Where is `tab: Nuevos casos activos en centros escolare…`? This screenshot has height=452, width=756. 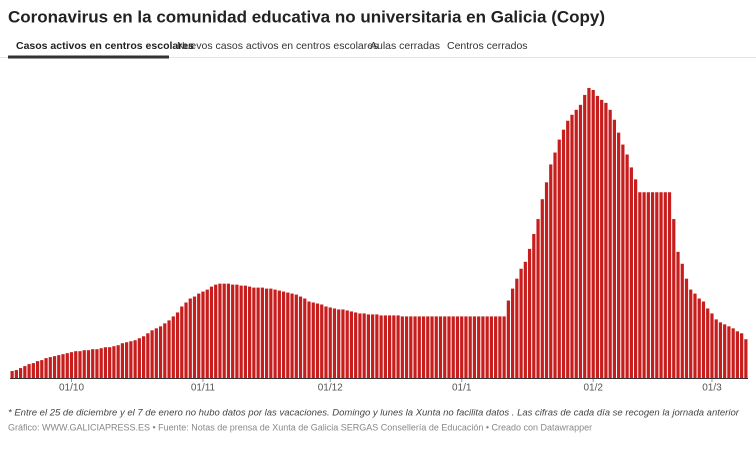
tab: Nuevos casos activos en centros escolare… is located at coordinates (277, 46).